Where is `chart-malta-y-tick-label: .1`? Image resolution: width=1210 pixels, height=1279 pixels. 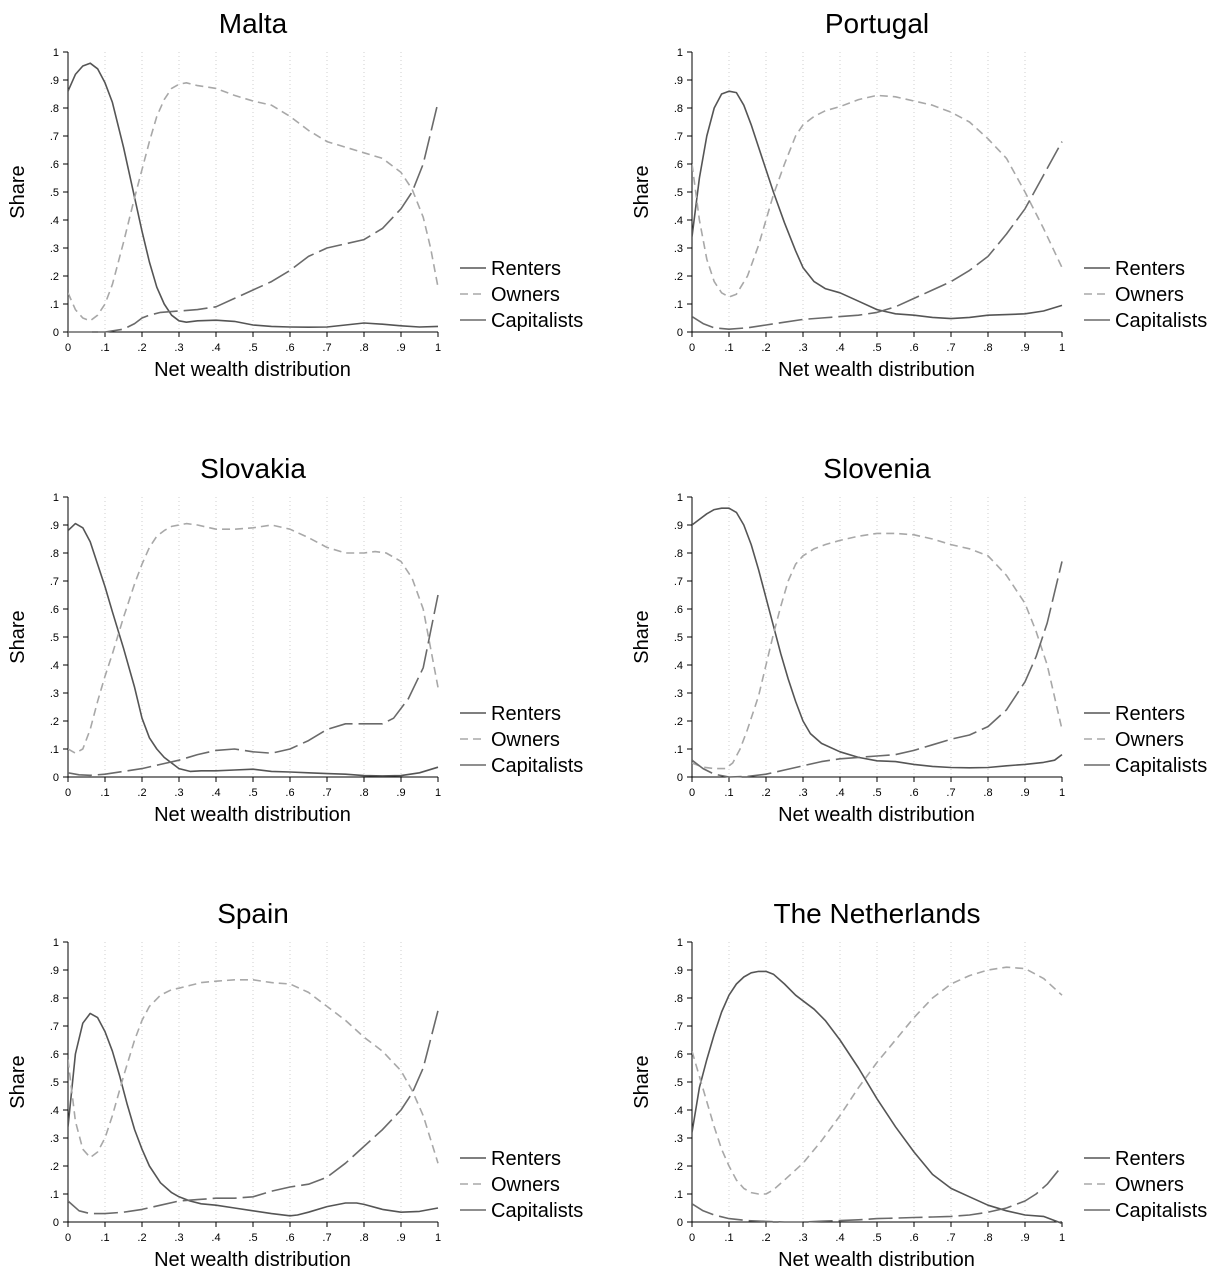 chart-malta-y-tick-label: .1 is located at coordinates (54, 305).